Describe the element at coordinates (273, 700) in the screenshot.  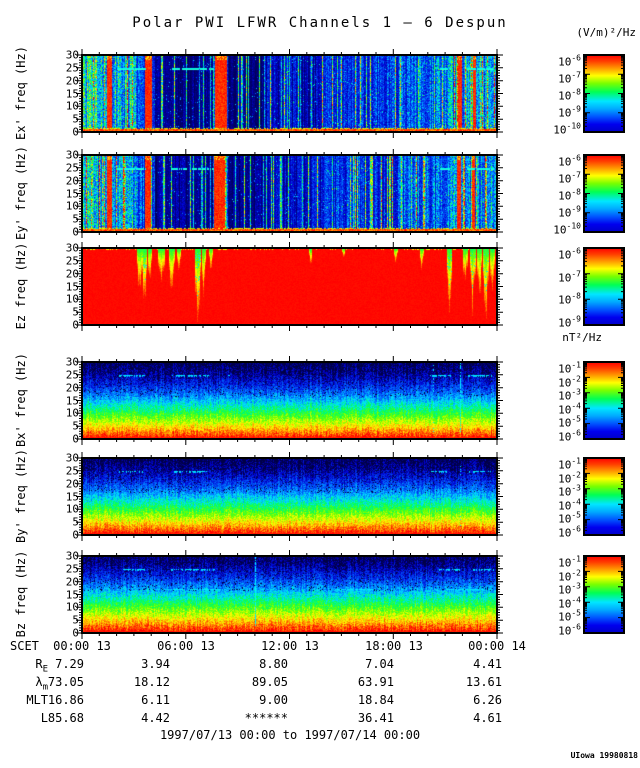
I see `mlt-value-2: 9.00` at that location.